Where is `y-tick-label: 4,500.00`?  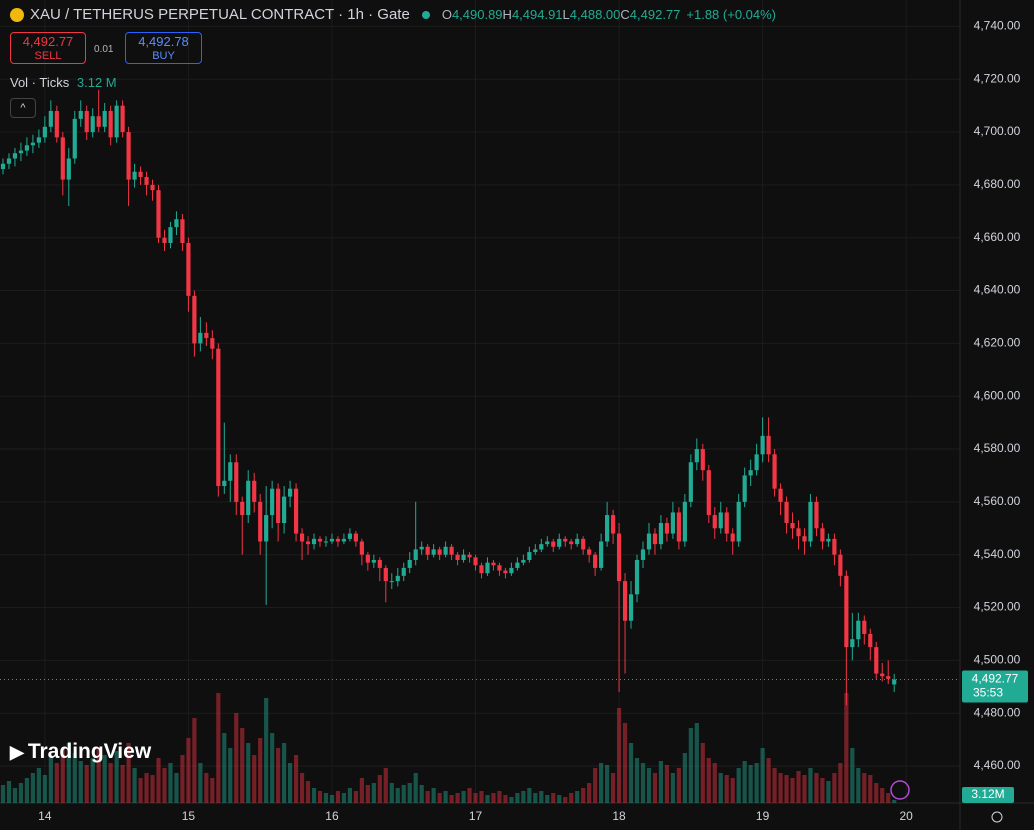
y-tick-label: 4,500.00 is located at coordinates (997, 660).